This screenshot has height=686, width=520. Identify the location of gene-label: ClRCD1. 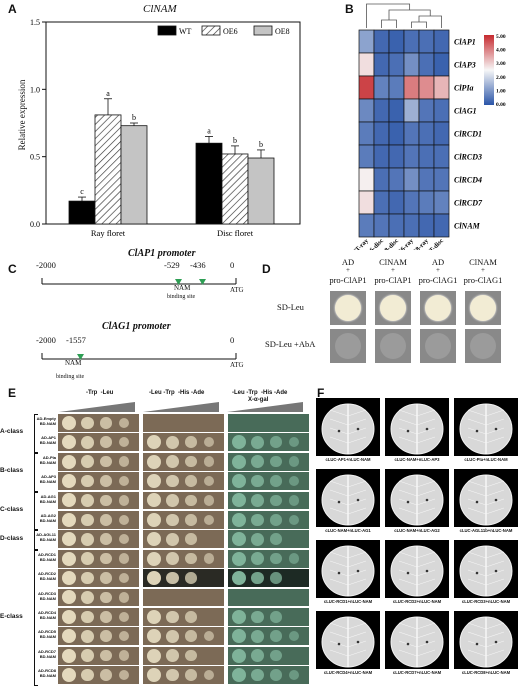
(468, 134).